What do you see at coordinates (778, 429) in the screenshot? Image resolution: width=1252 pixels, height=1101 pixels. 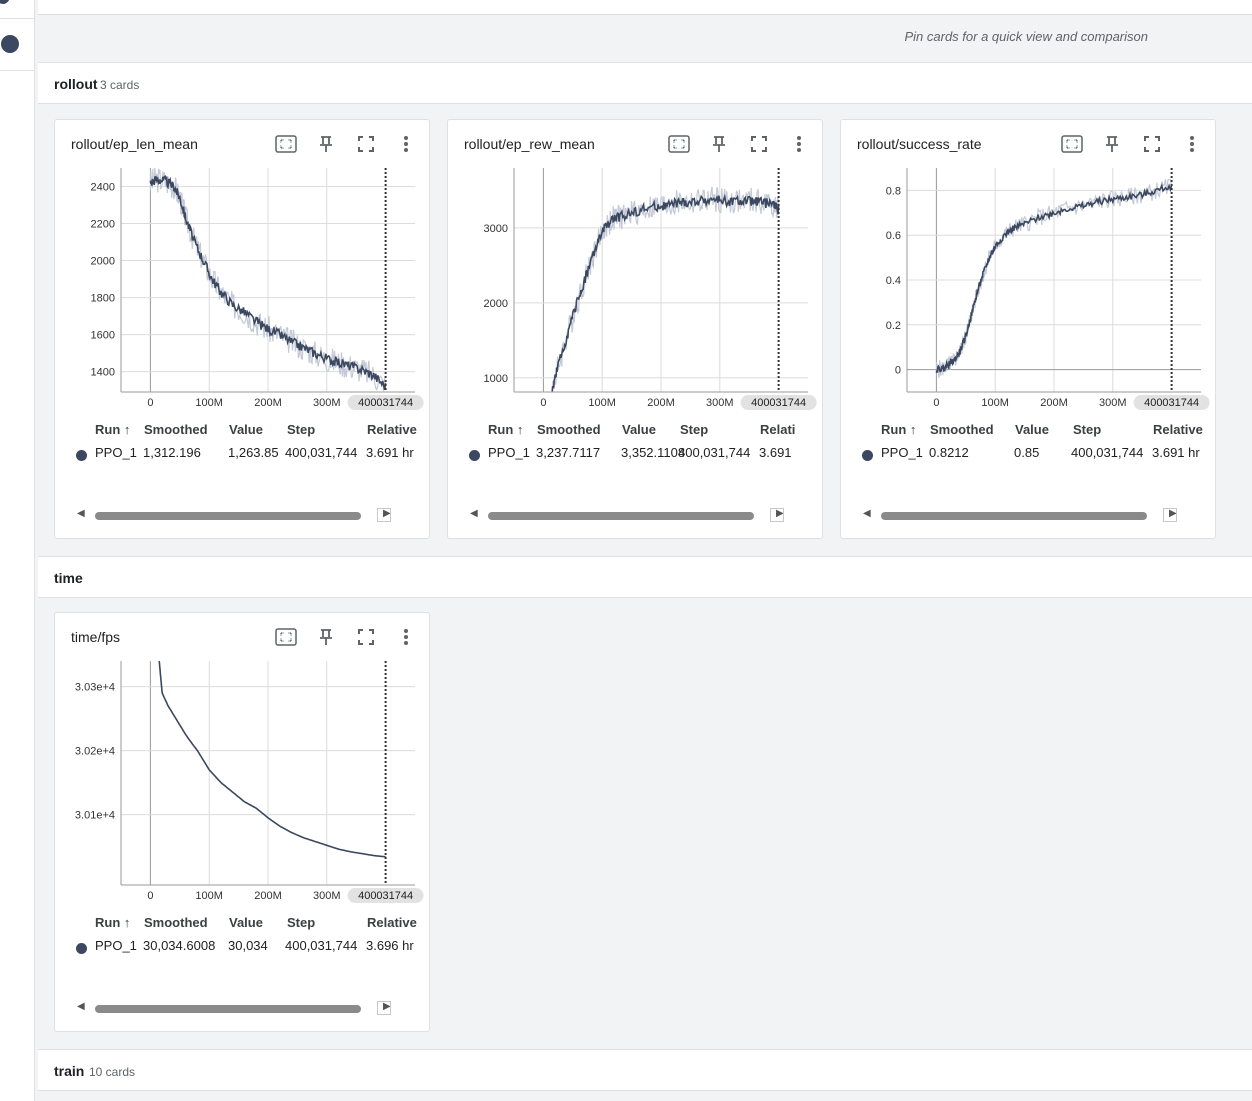 I see `header-relative: Relati` at bounding box center [778, 429].